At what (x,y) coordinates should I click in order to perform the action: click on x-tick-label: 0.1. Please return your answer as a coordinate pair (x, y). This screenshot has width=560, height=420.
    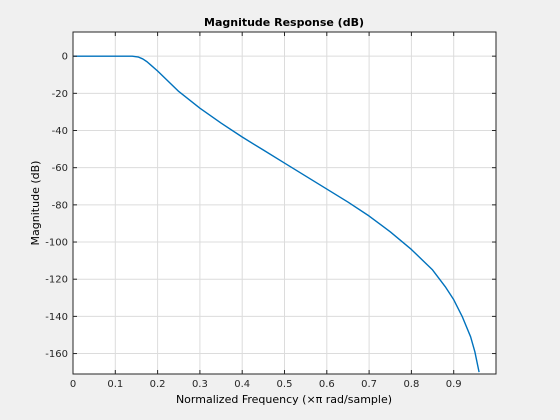
    Looking at the image, I should click on (115, 384).